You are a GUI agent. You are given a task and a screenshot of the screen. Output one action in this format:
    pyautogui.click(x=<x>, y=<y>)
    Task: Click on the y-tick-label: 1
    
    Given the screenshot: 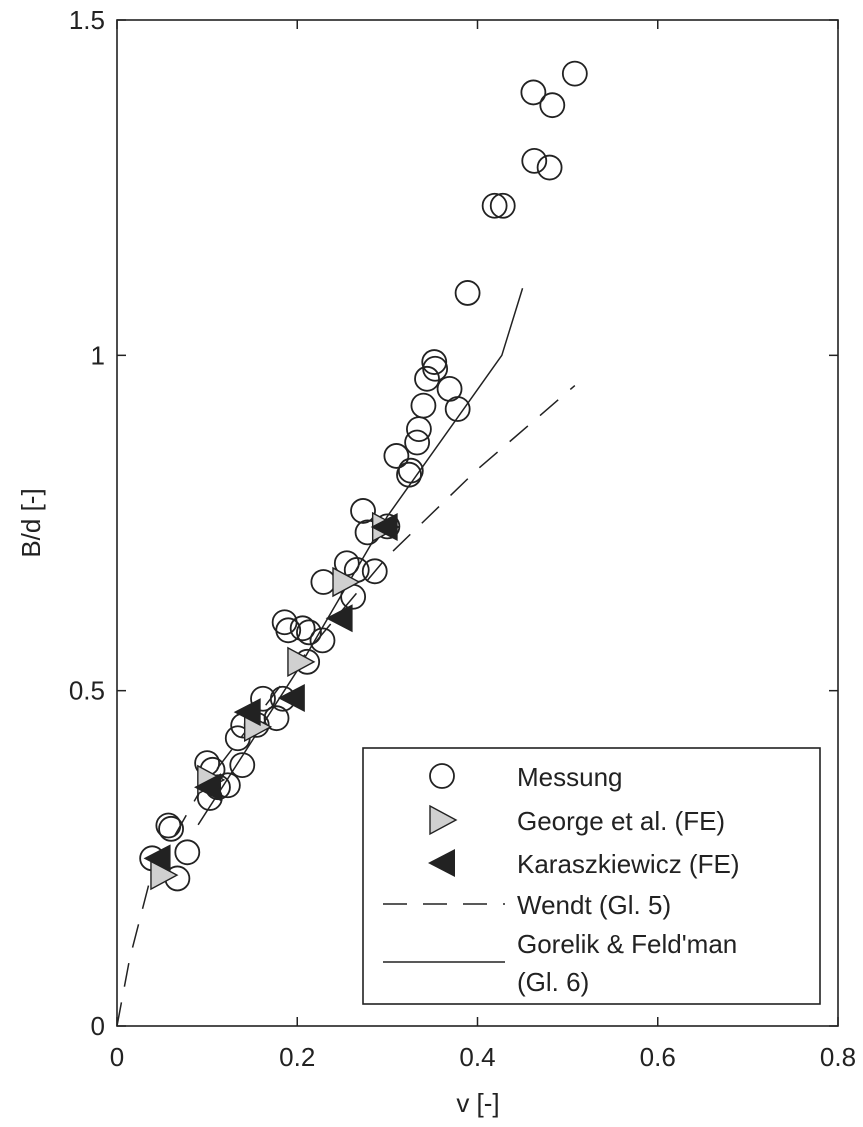 What is the action you would take?
    pyautogui.click(x=98, y=355)
    